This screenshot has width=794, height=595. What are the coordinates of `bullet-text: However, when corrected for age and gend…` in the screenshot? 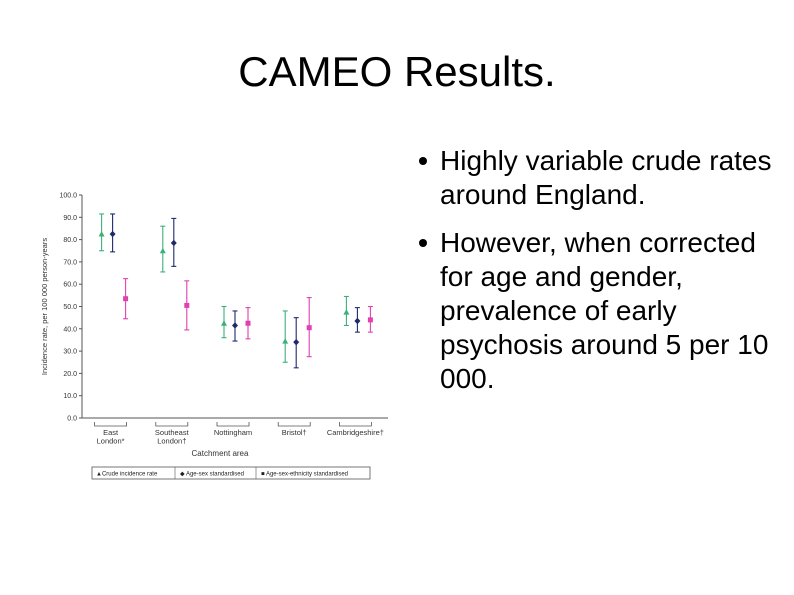 It's located at (604, 310).